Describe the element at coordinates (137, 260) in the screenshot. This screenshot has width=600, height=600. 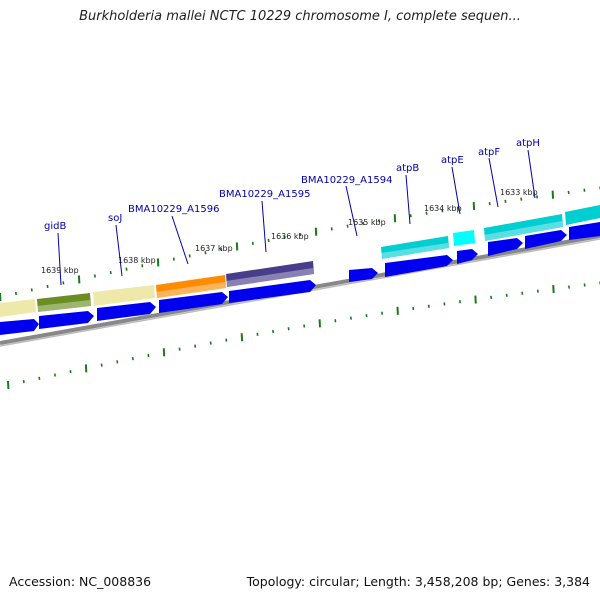
I see `position-label: 1638 kbp` at that location.